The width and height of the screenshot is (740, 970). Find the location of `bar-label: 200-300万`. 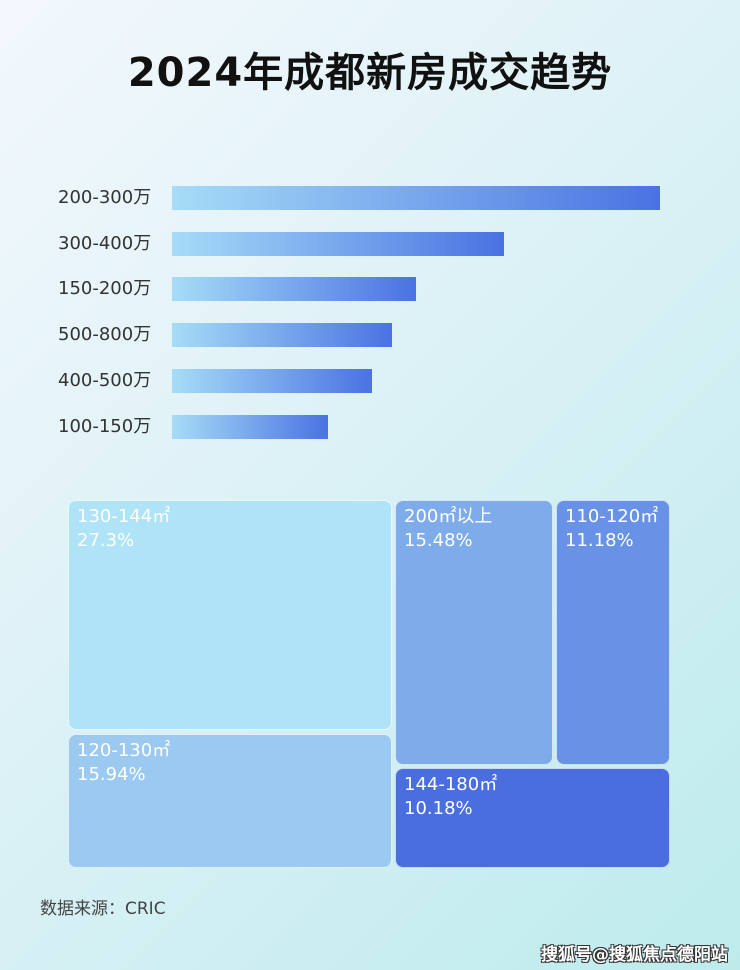

bar-label: 200-300万 is located at coordinates (105, 197).